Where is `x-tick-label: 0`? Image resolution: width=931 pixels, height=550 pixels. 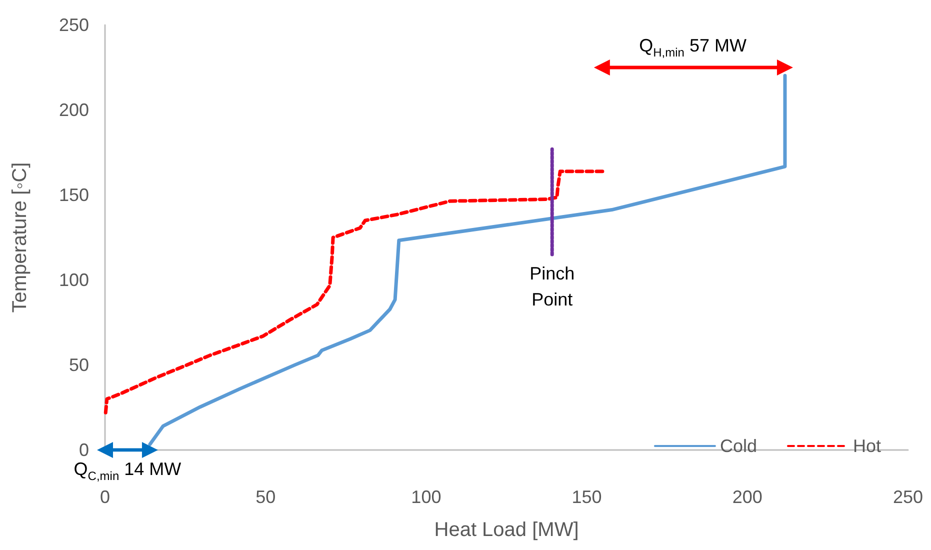 x-tick-label: 0 is located at coordinates (105, 497).